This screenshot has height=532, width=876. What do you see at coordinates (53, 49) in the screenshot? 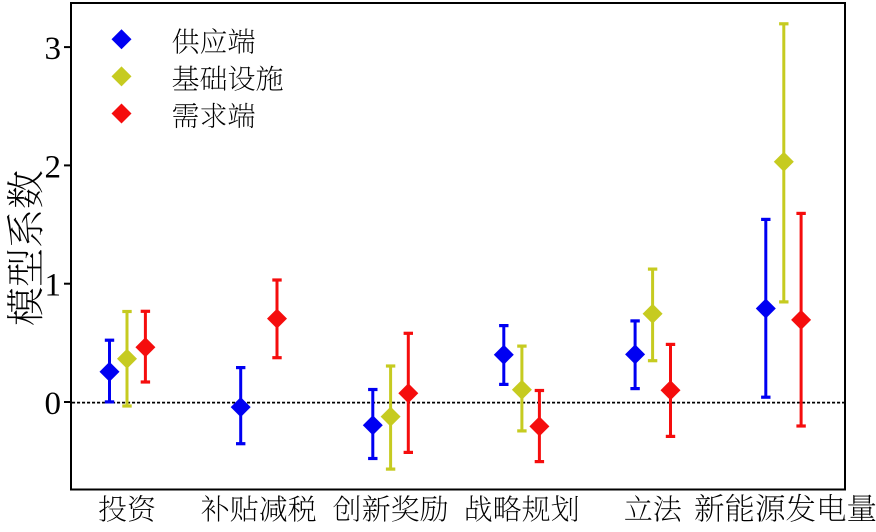
I see `svg-text: 3` at bounding box center [53, 49].